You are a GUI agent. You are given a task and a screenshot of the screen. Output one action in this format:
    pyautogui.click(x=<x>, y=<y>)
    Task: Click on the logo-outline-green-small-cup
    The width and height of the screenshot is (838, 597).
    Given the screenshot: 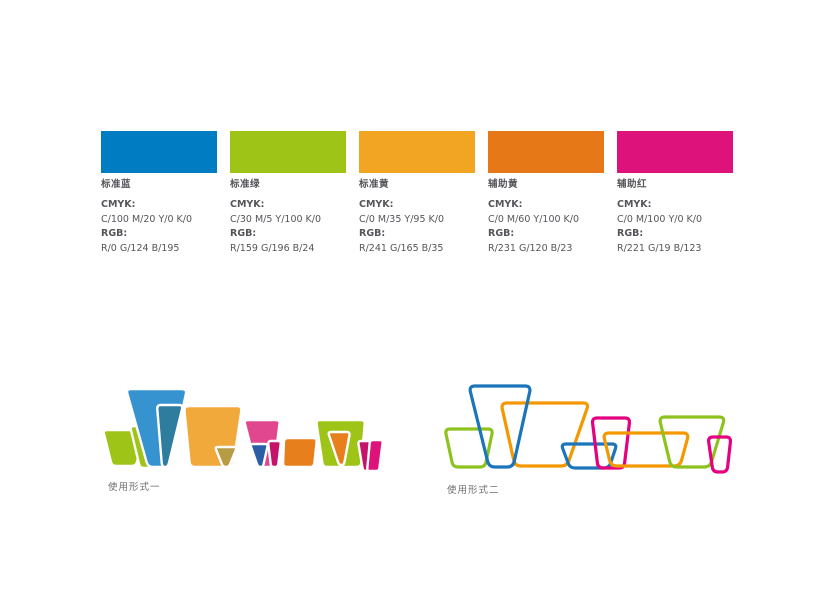 What is the action you would take?
    pyautogui.click(x=469, y=448)
    